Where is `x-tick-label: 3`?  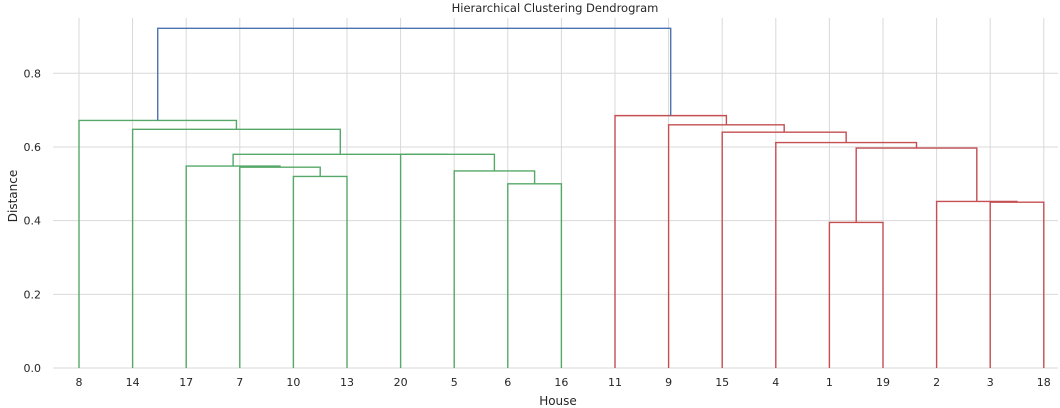 x-tick-label: 3 is located at coordinates (990, 382).